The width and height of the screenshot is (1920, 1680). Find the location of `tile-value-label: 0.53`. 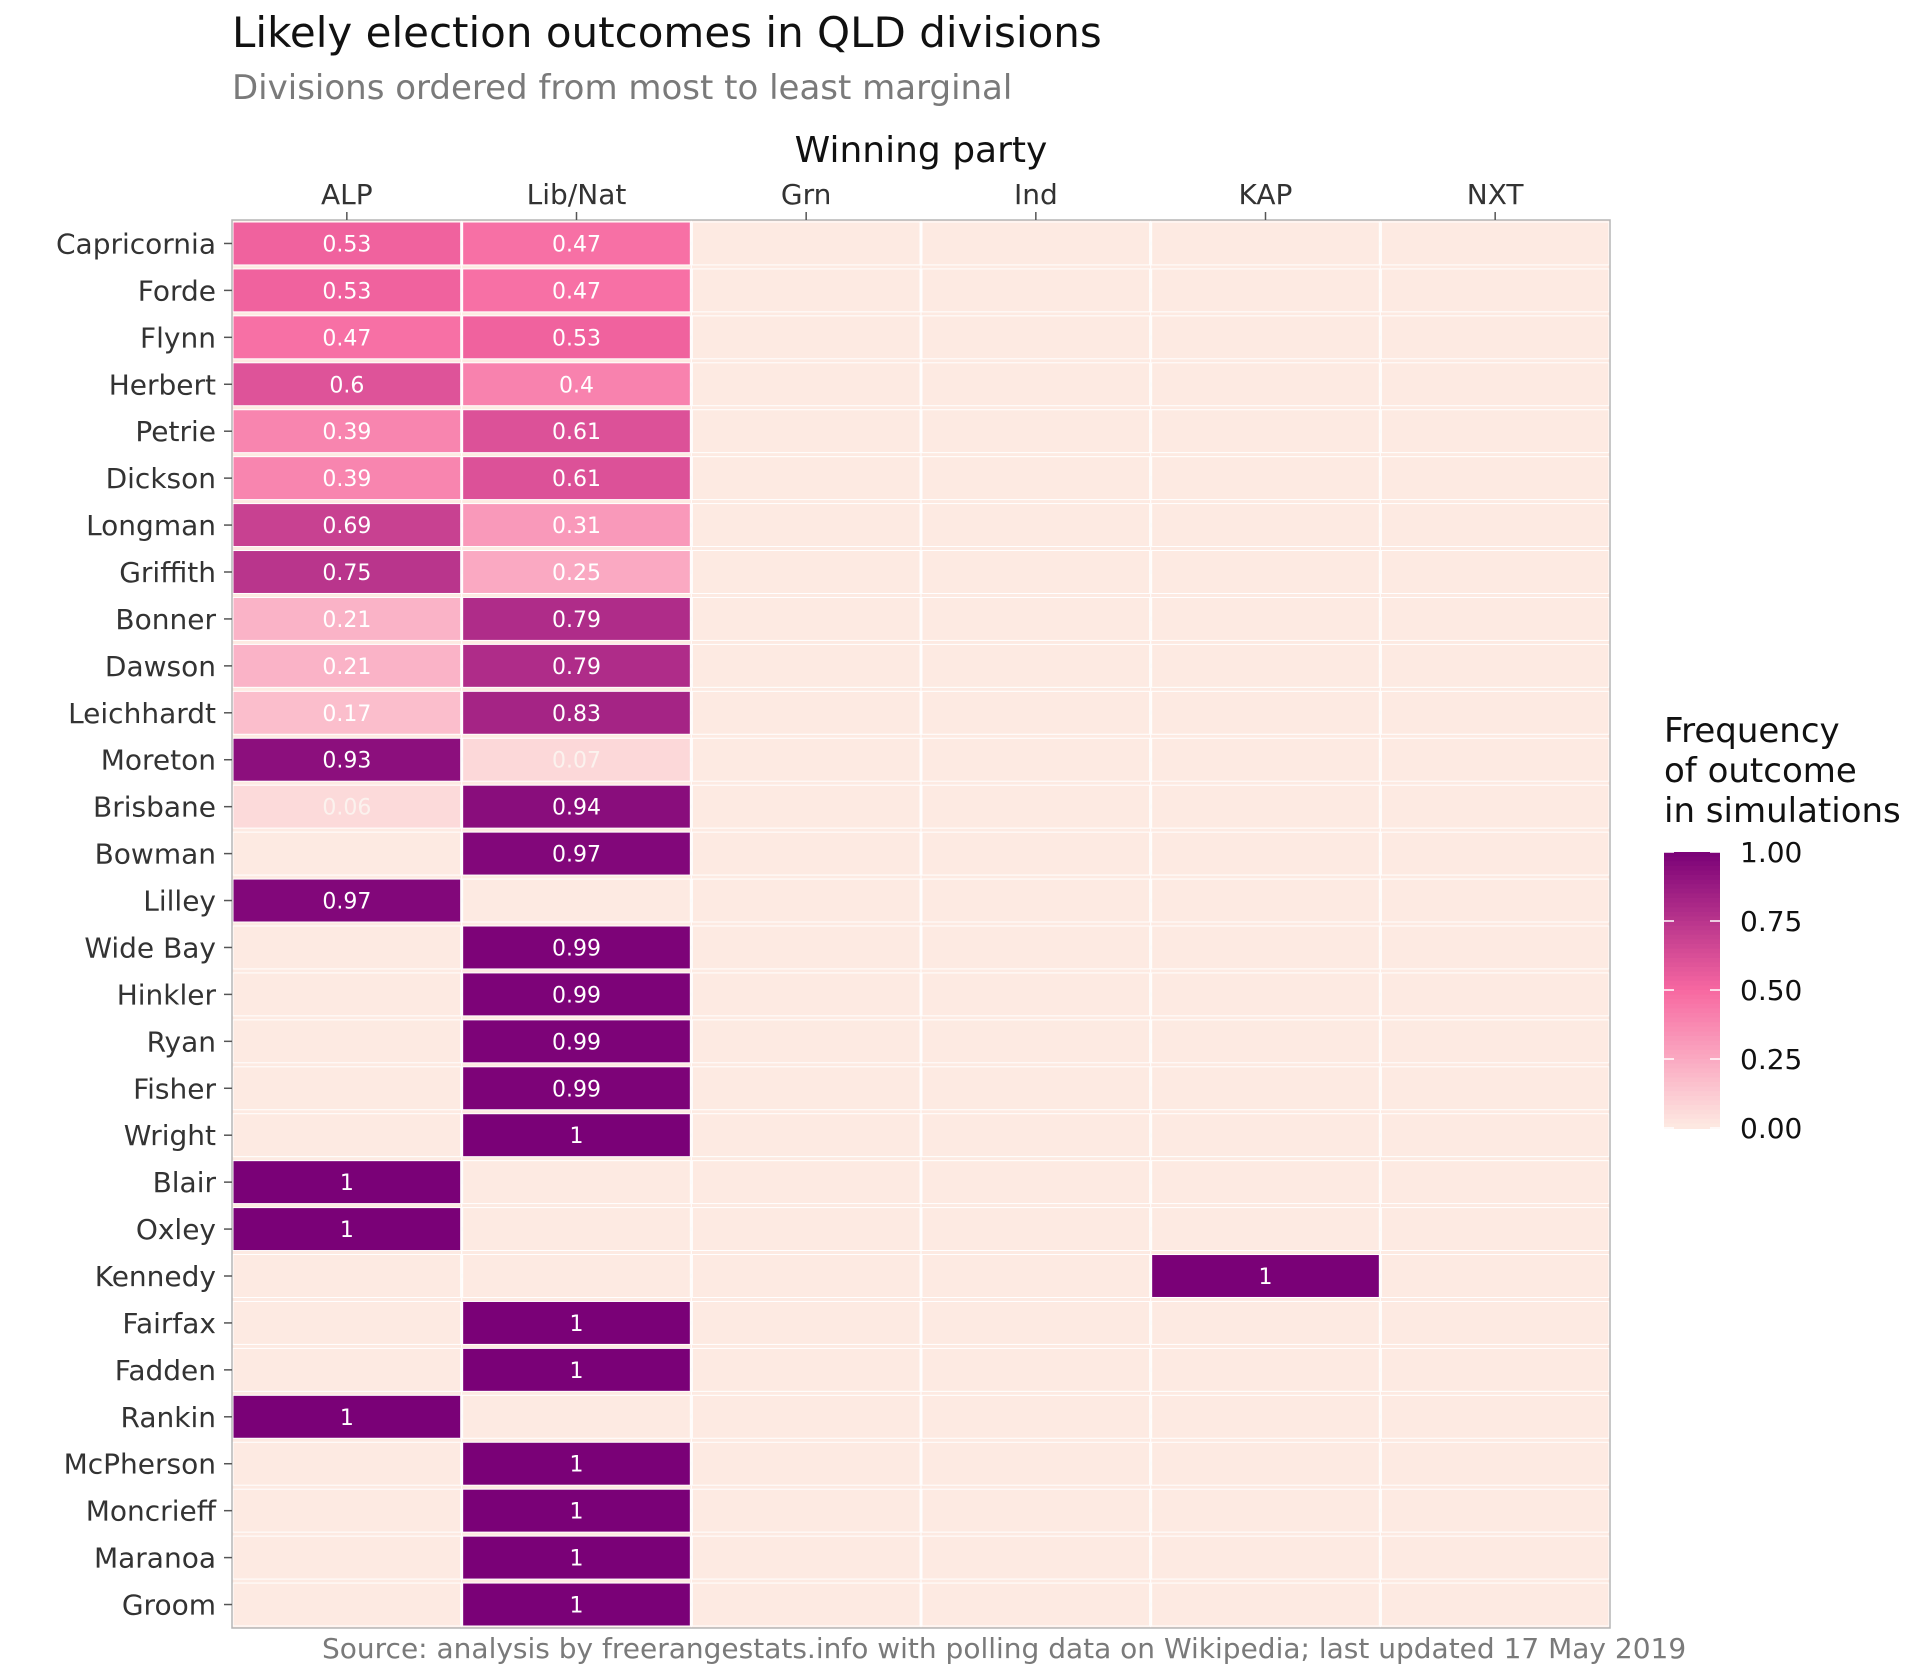

tile-value-label: 0.53 is located at coordinates (576, 338).